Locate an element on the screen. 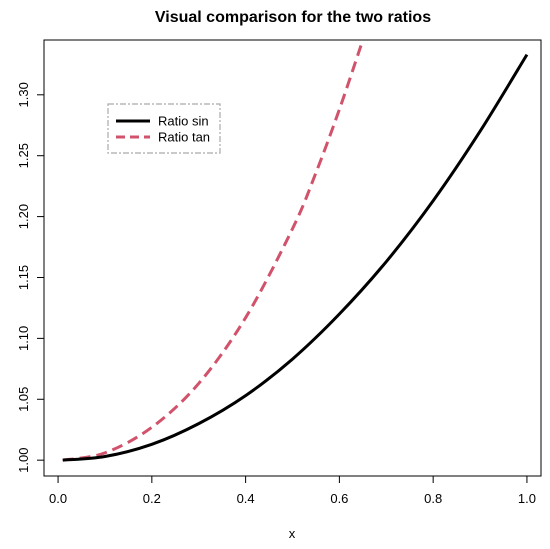 Image resolution: width=550 pixels, height=549 pixels. legend-label: Ratio sin is located at coordinates (183, 121).